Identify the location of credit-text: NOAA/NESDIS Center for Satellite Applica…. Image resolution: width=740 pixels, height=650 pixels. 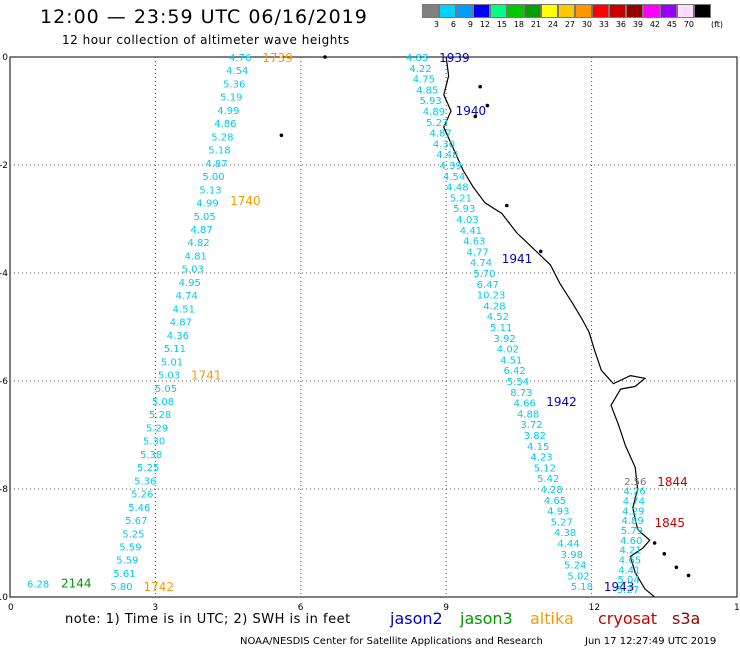
(391, 641).